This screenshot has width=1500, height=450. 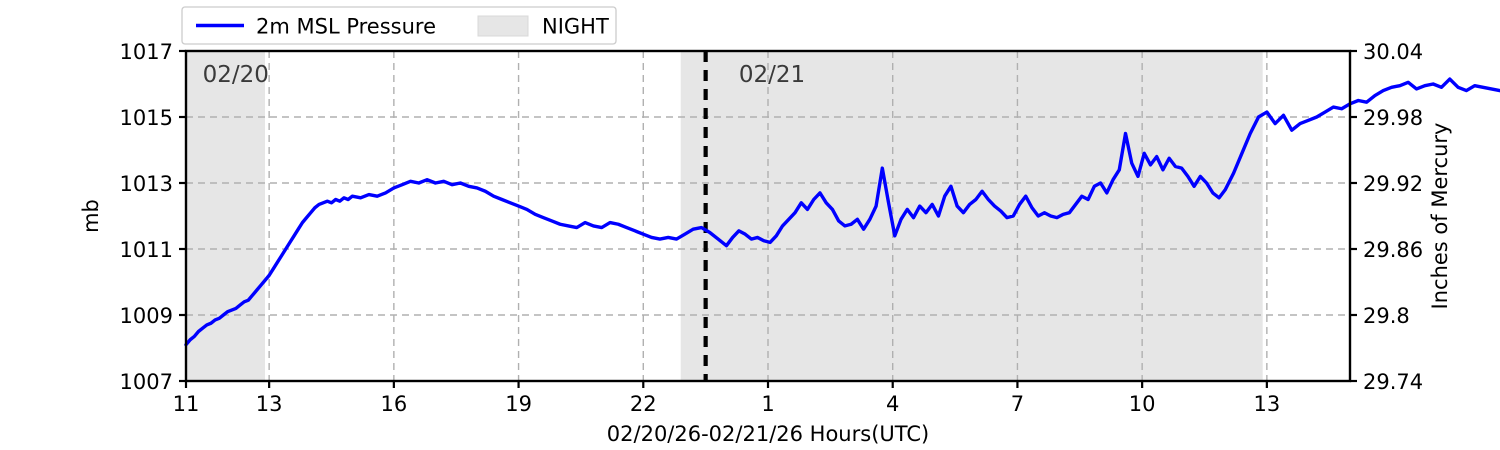 I want to click on ytick-label-left-4: 1015, so click(x=146, y=118).